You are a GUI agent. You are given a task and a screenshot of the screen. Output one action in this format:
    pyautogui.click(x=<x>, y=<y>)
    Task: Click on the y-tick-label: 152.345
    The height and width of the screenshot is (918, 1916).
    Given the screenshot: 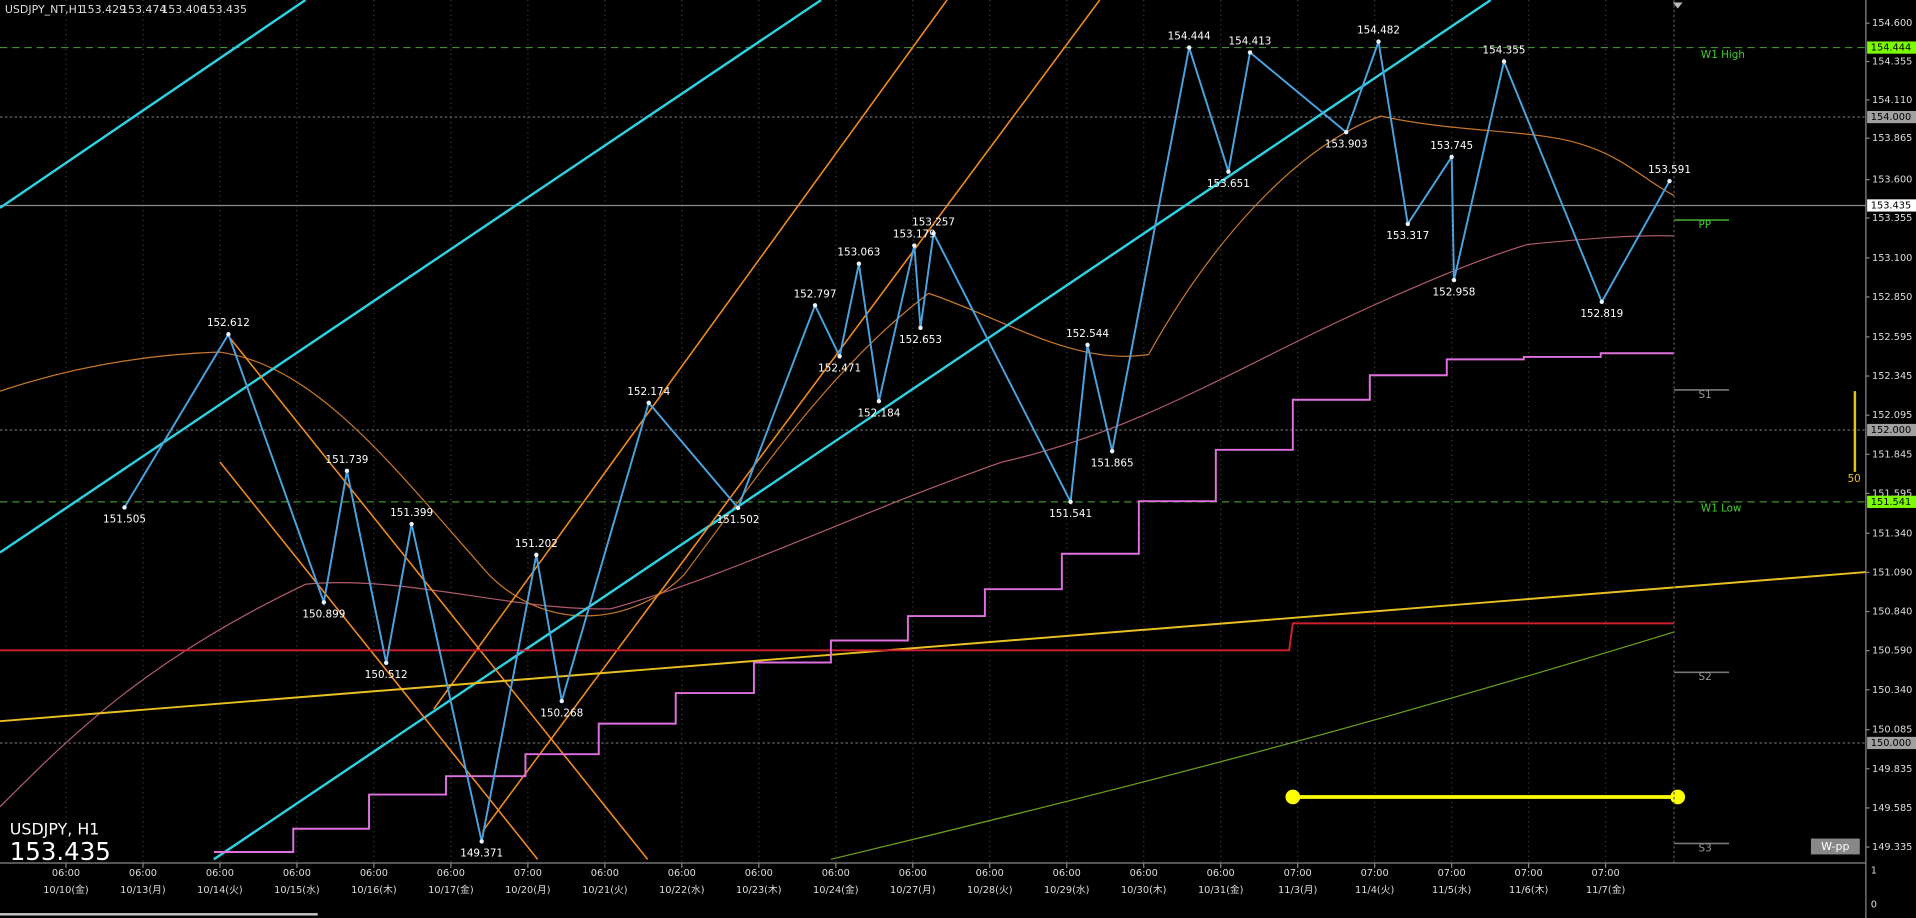 What is the action you would take?
    pyautogui.click(x=1892, y=376)
    